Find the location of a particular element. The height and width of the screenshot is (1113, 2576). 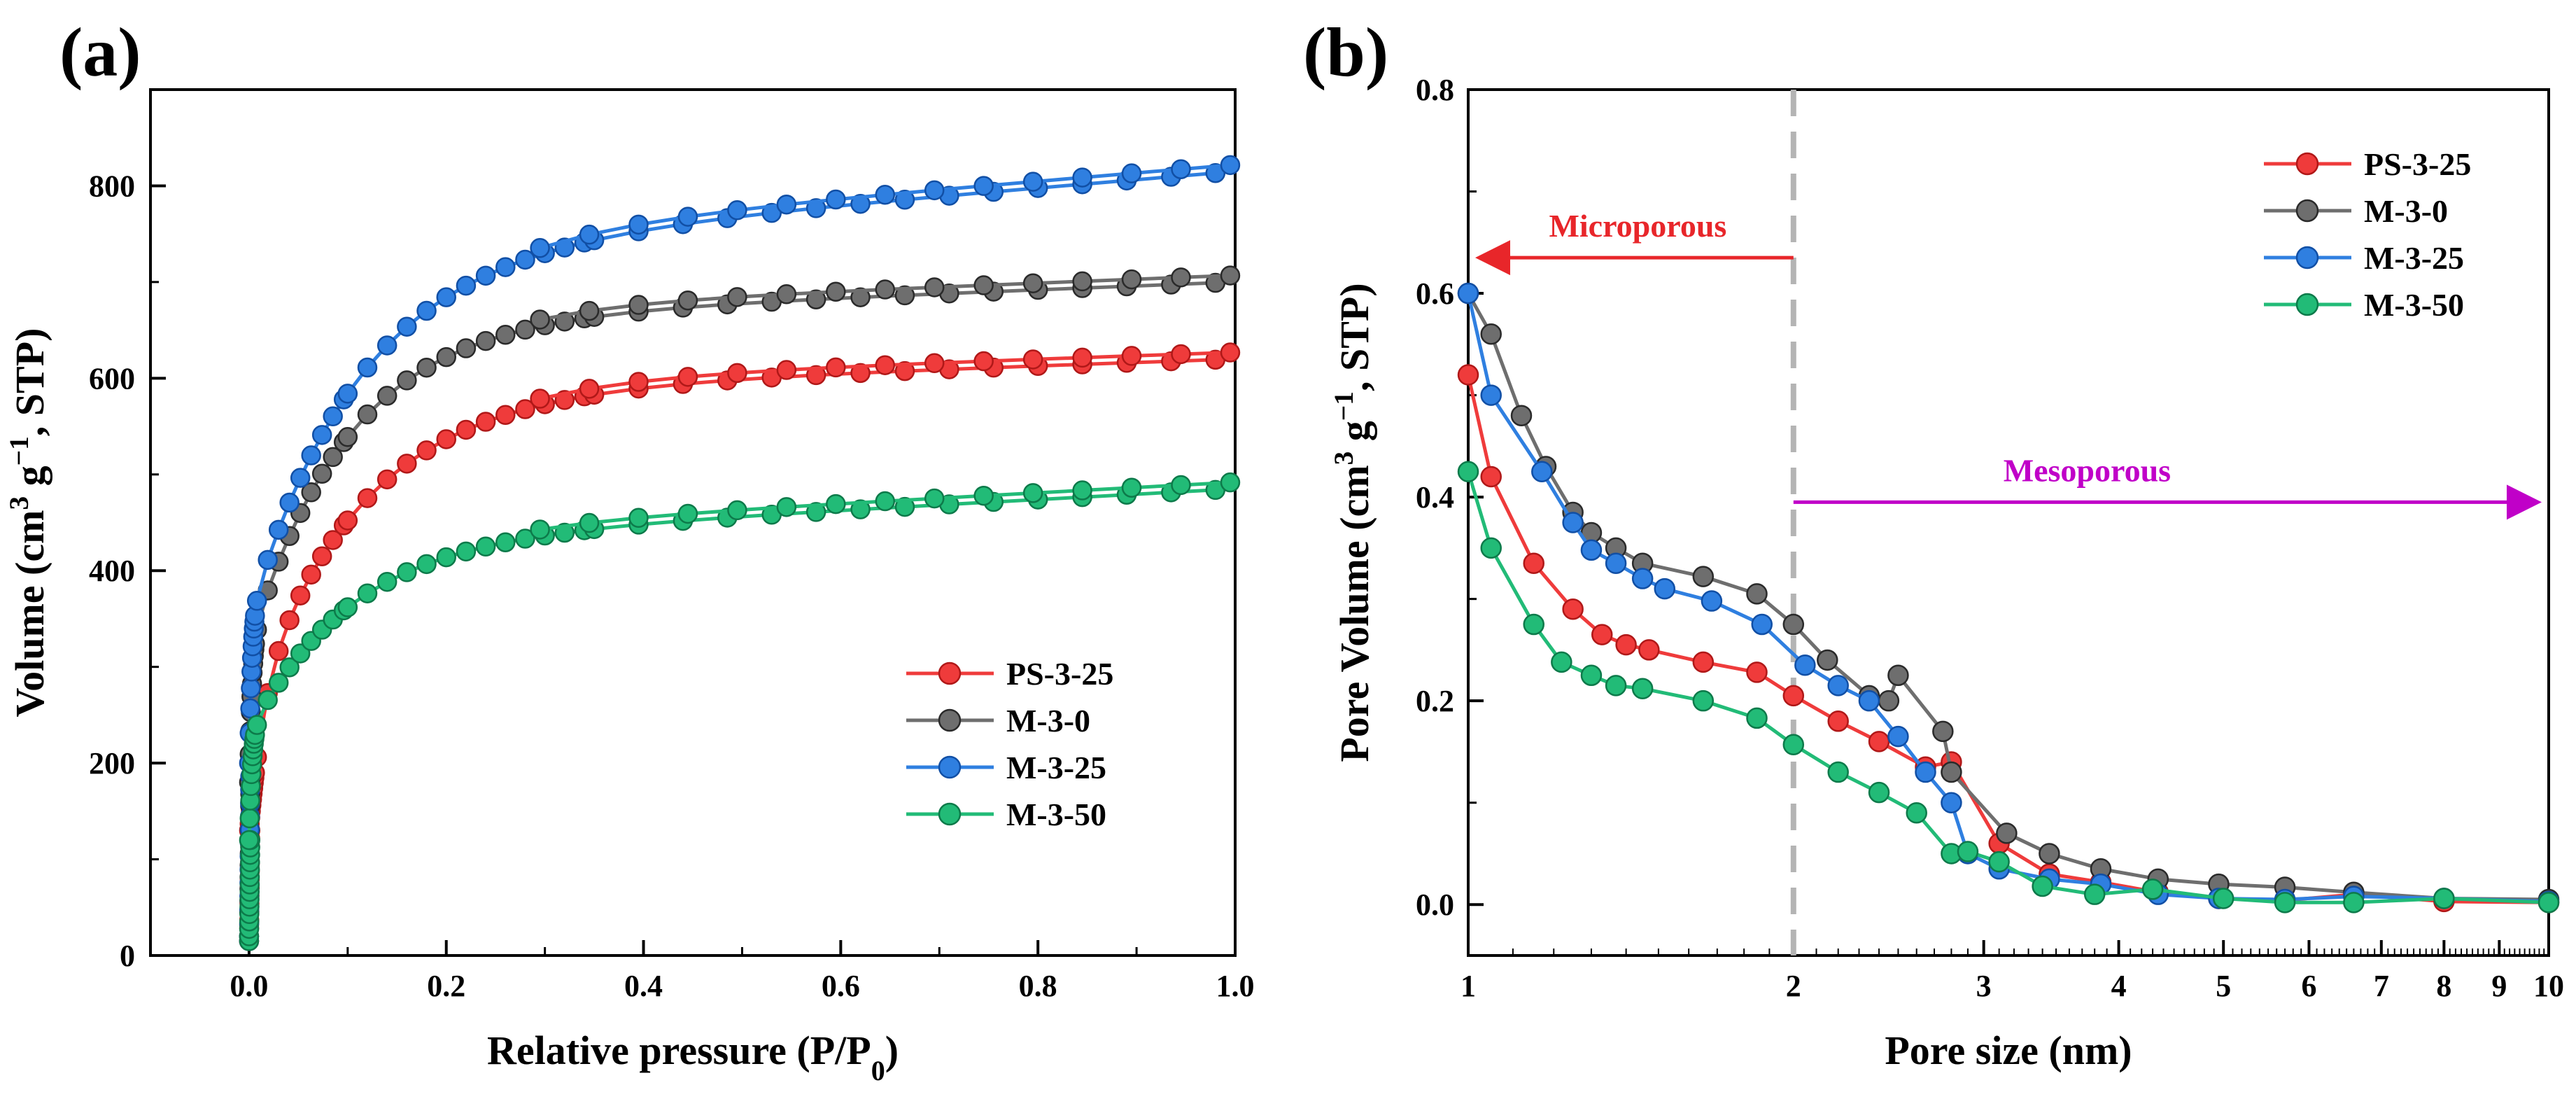

x-axis-label: Pore size (nm) is located at coordinates (2008, 1050).